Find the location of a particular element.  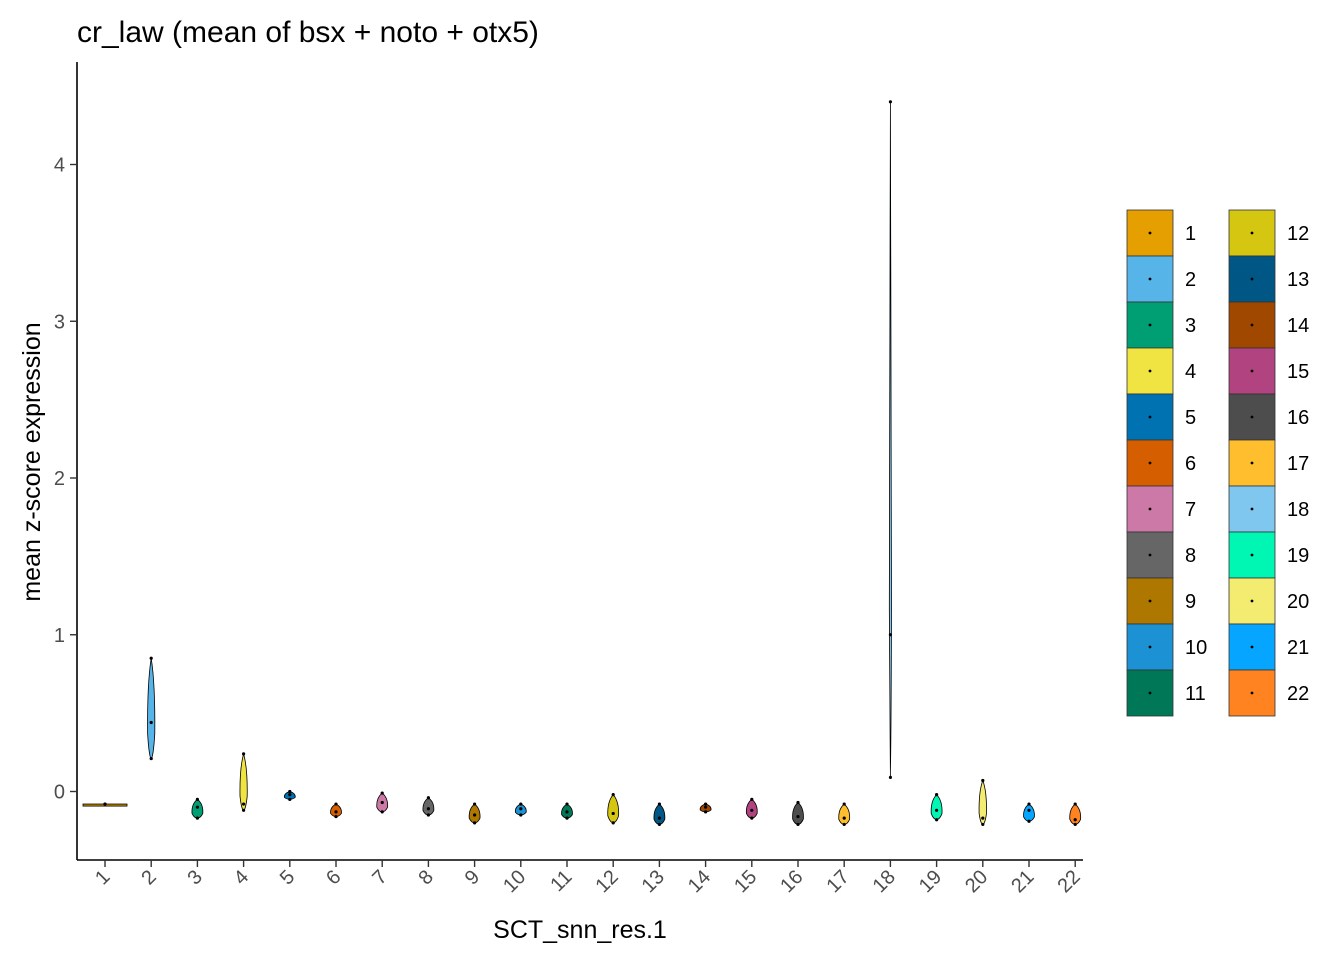

legend-item-22: 22 is located at coordinates (1268, 693).